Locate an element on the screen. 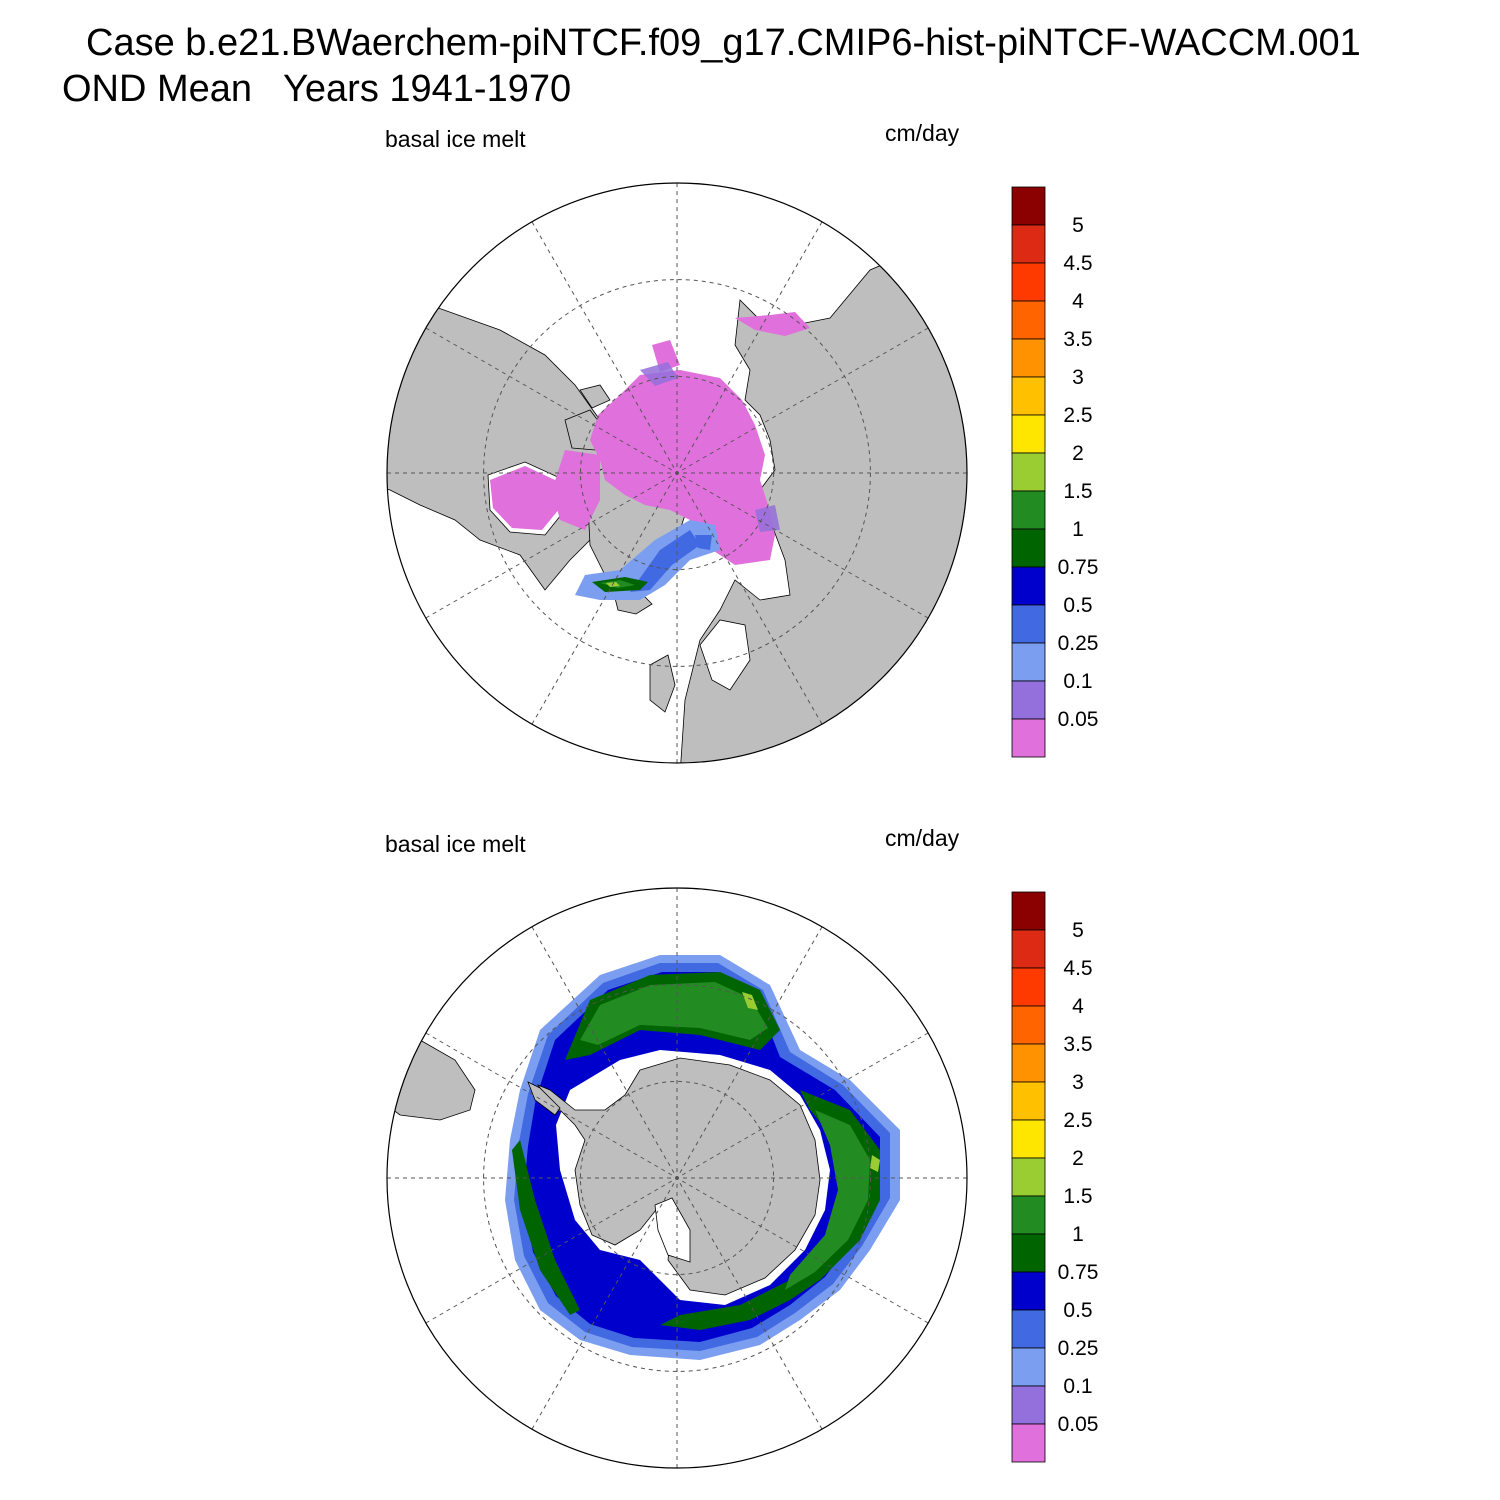 This screenshot has height=1500, width=1500. north-melt-0-0.05-okhotsk is located at coordinates (772, 324).